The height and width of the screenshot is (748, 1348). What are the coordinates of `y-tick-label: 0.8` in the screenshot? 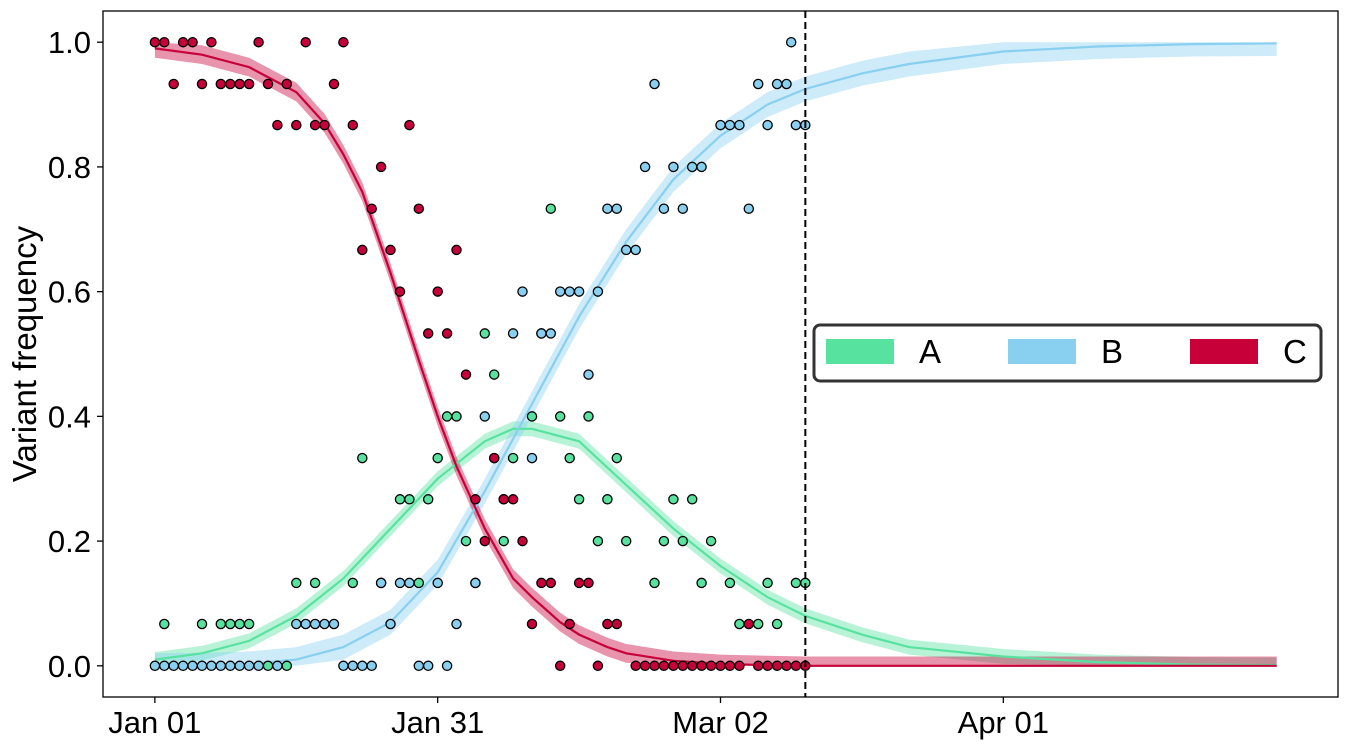 It's located at (69, 167).